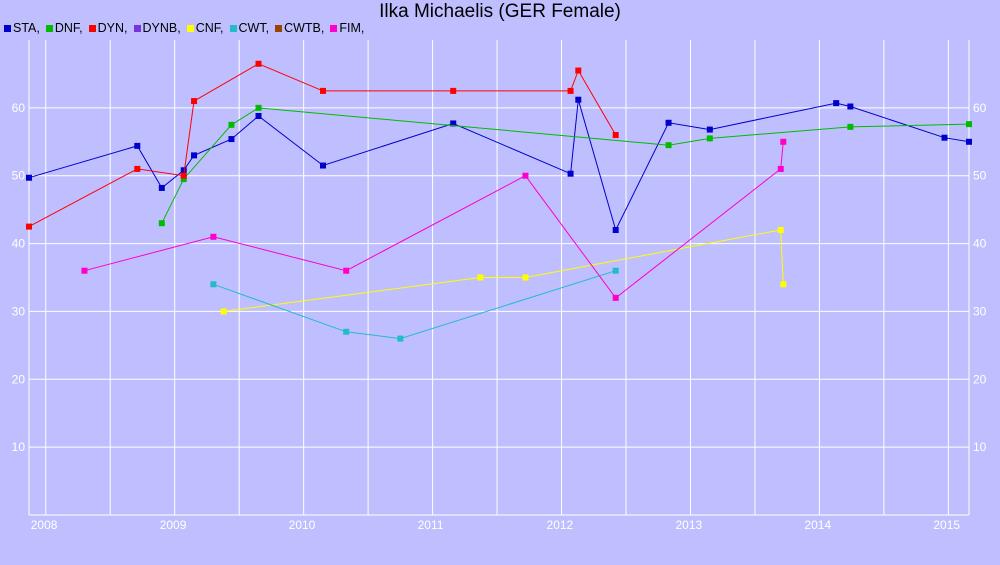 The image size is (1000, 565). Describe the element at coordinates (64, 28) in the screenshot. I see `legend-item: DNF,` at that location.